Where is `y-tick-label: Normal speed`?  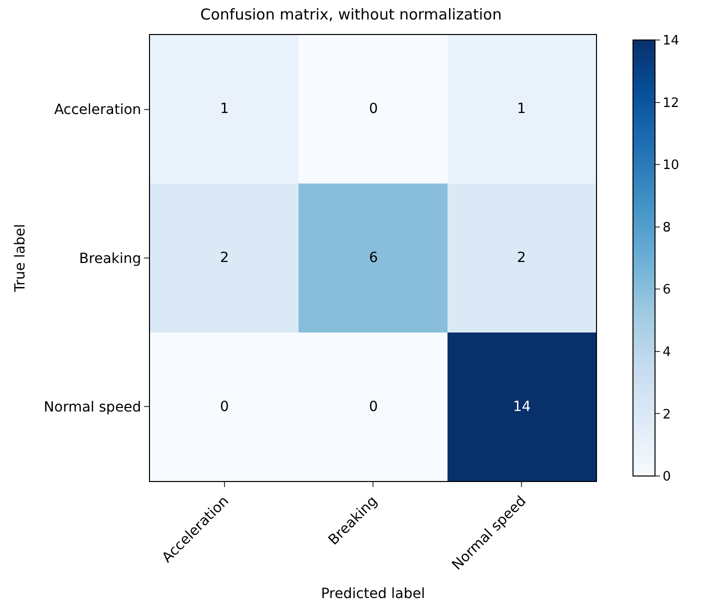 y-tick-label: Normal speed is located at coordinates (93, 408).